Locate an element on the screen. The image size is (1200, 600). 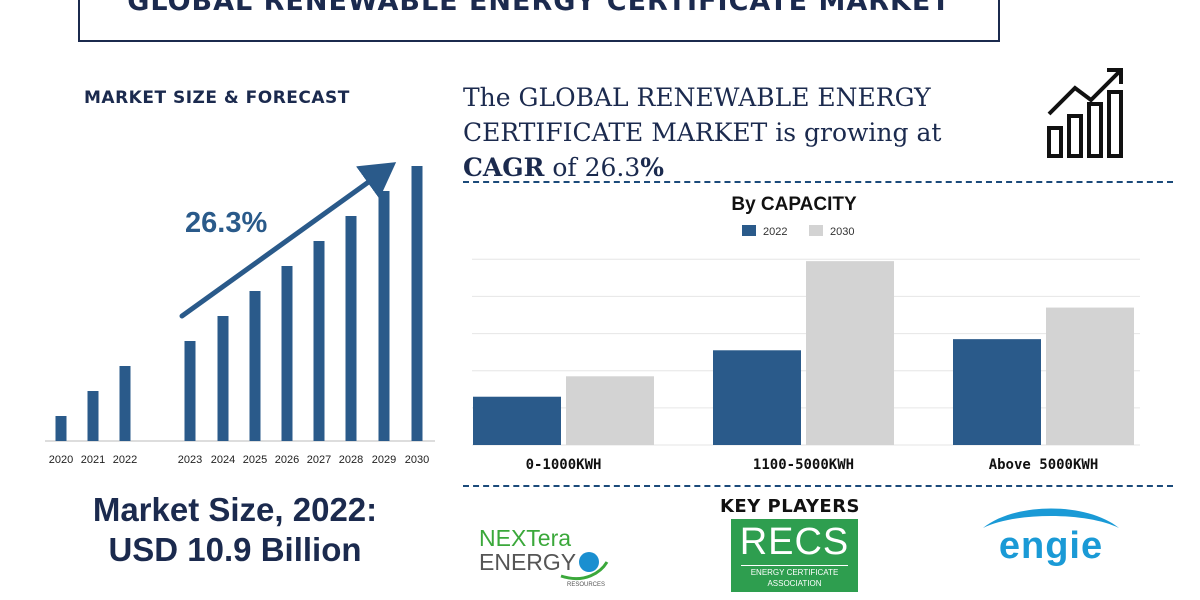
forecast-tick-2027: 2027 is located at coordinates (319, 460).